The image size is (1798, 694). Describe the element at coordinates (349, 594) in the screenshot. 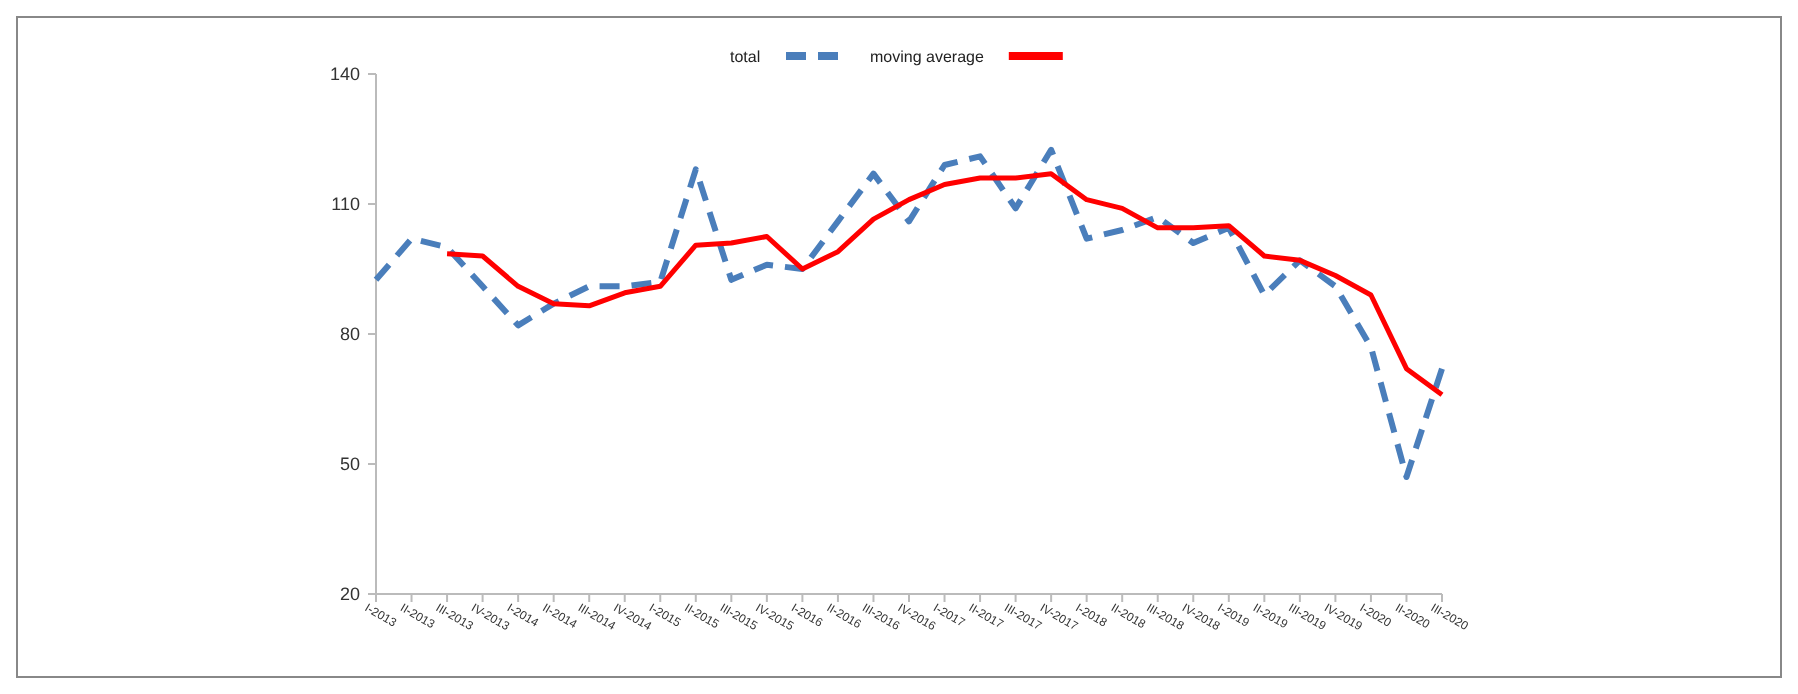

I see `y-tick-label: 20` at that location.